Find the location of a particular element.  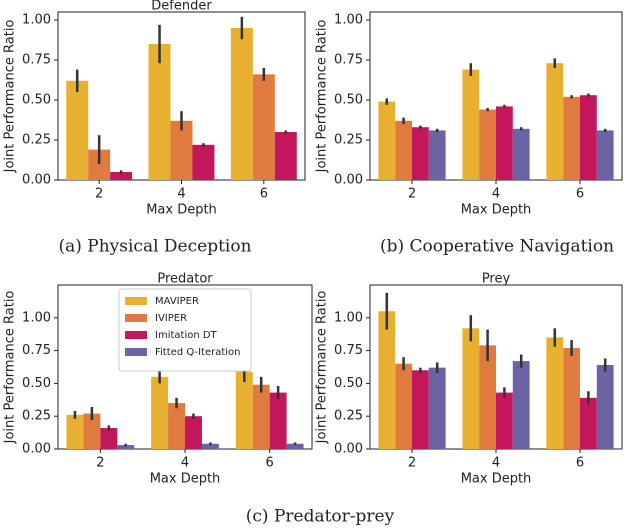

legend-label: MAVIPER is located at coordinates (177, 301).